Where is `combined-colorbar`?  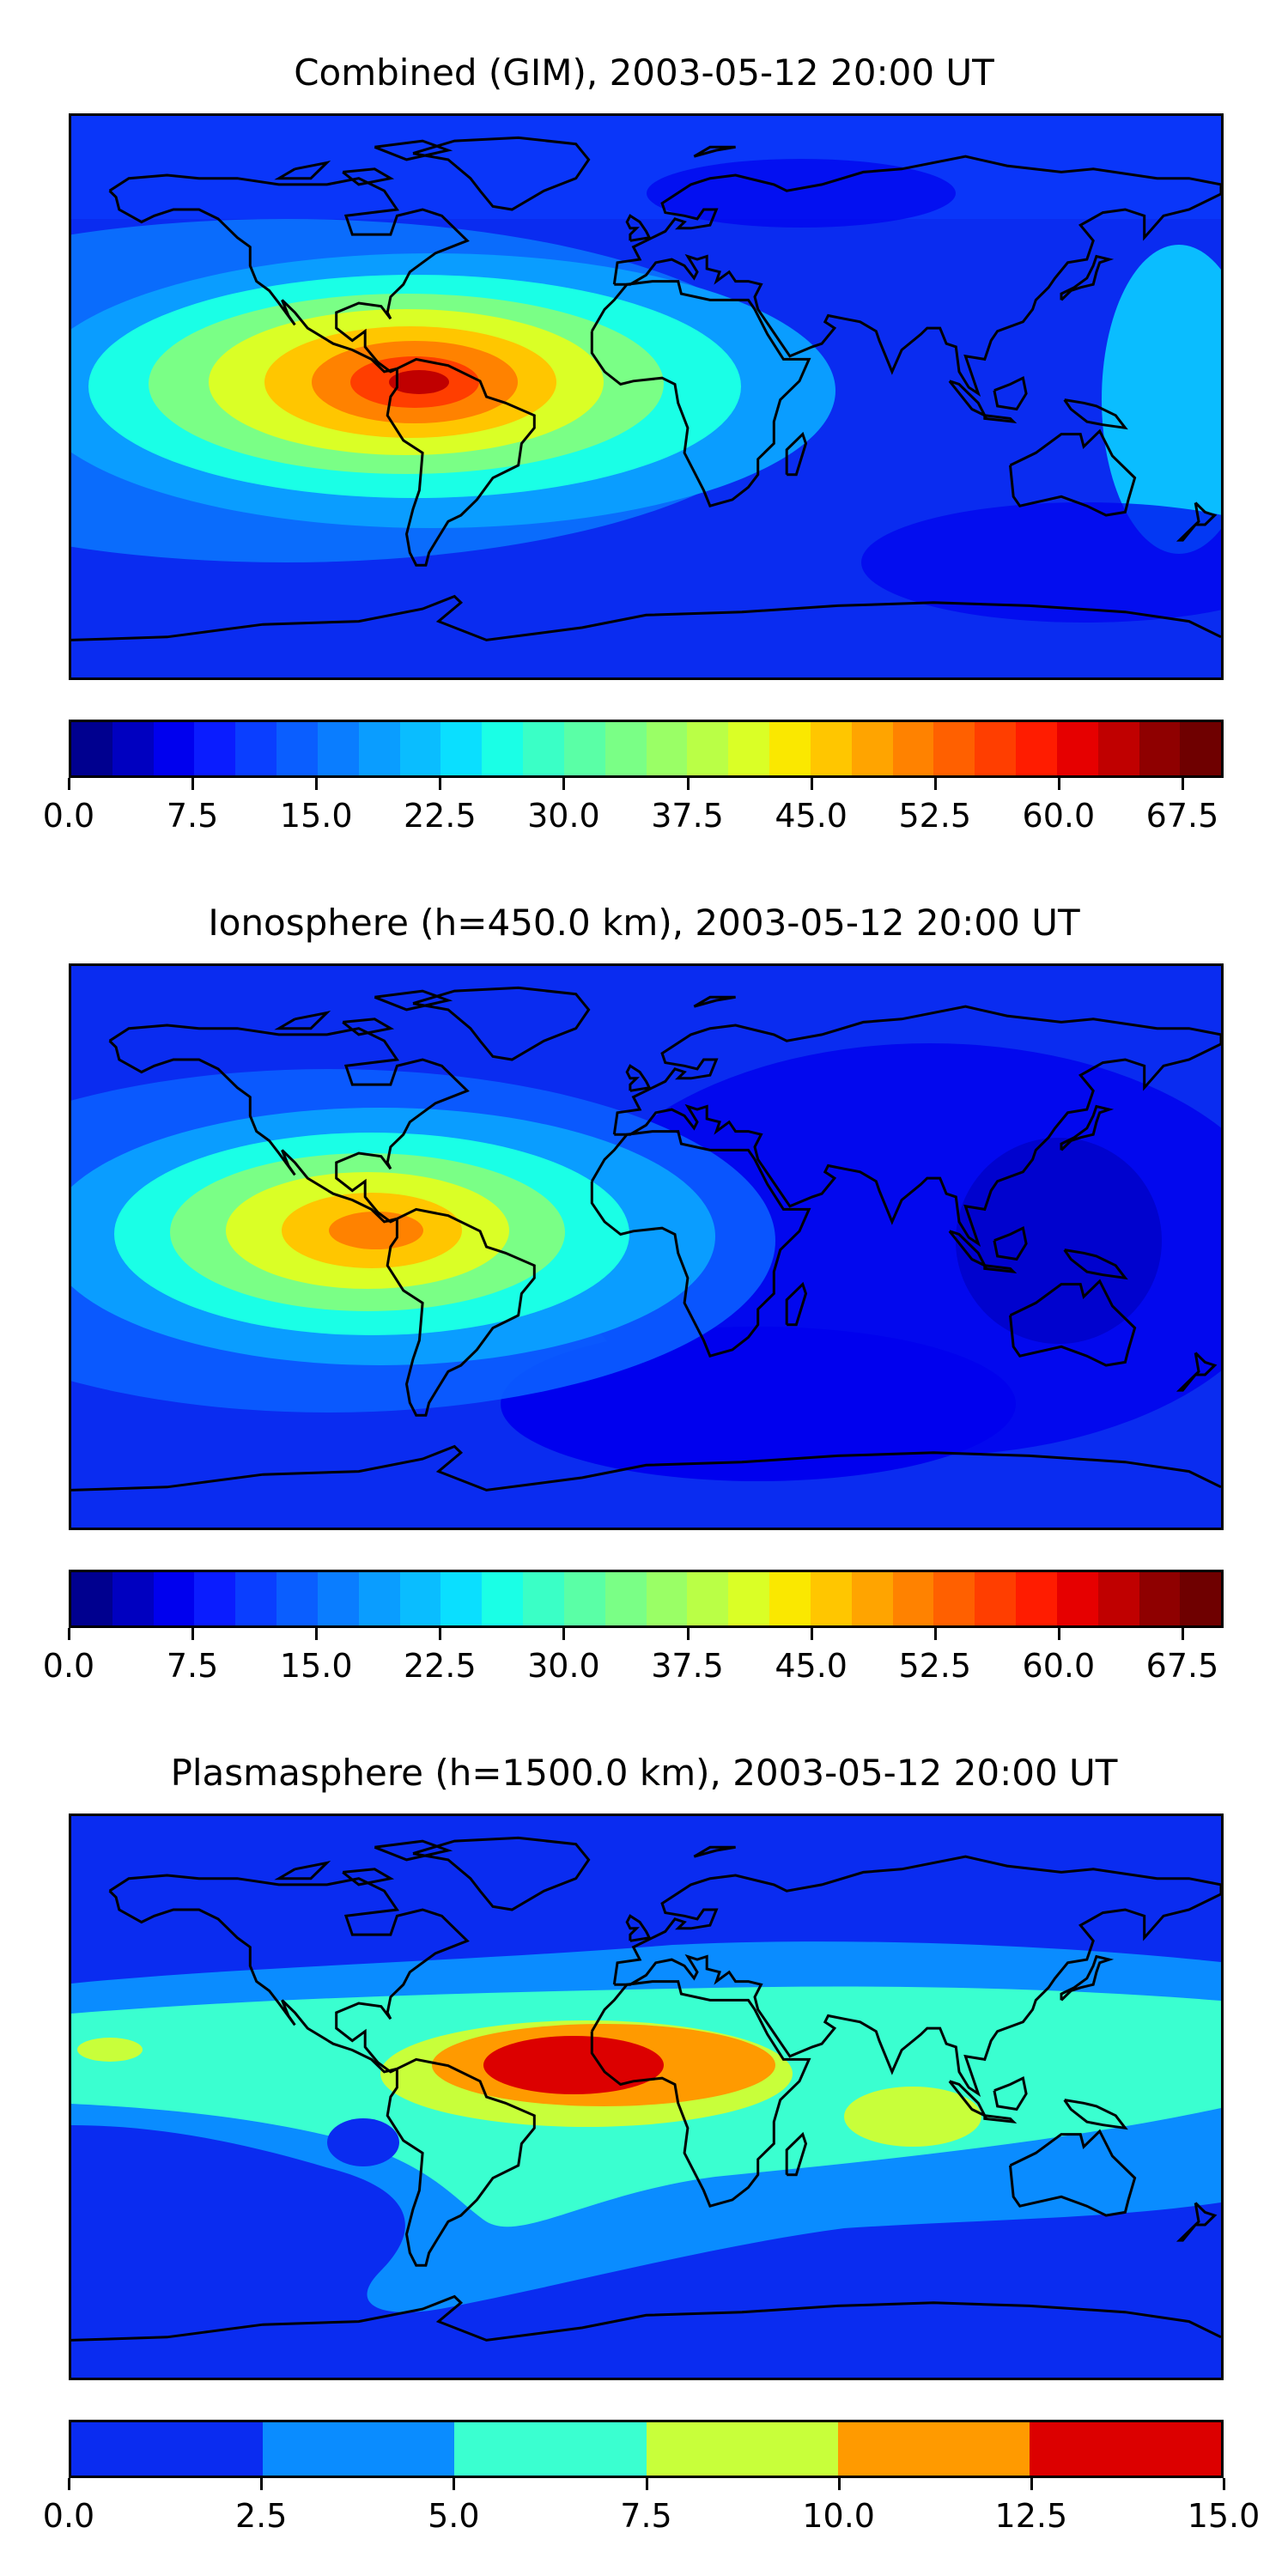 combined-colorbar is located at coordinates (647, 749).